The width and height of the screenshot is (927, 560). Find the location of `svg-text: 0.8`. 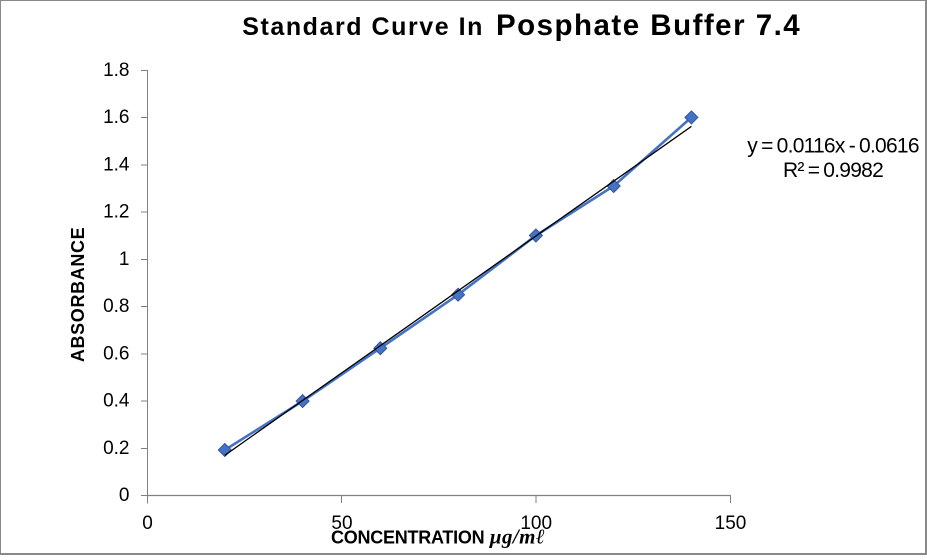

svg-text: 0.8 is located at coordinates (116, 306).